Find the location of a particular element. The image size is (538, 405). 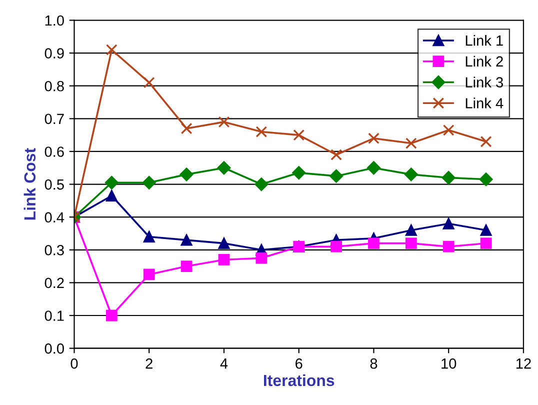

y-tick-label: 0.7 is located at coordinates (54, 119).